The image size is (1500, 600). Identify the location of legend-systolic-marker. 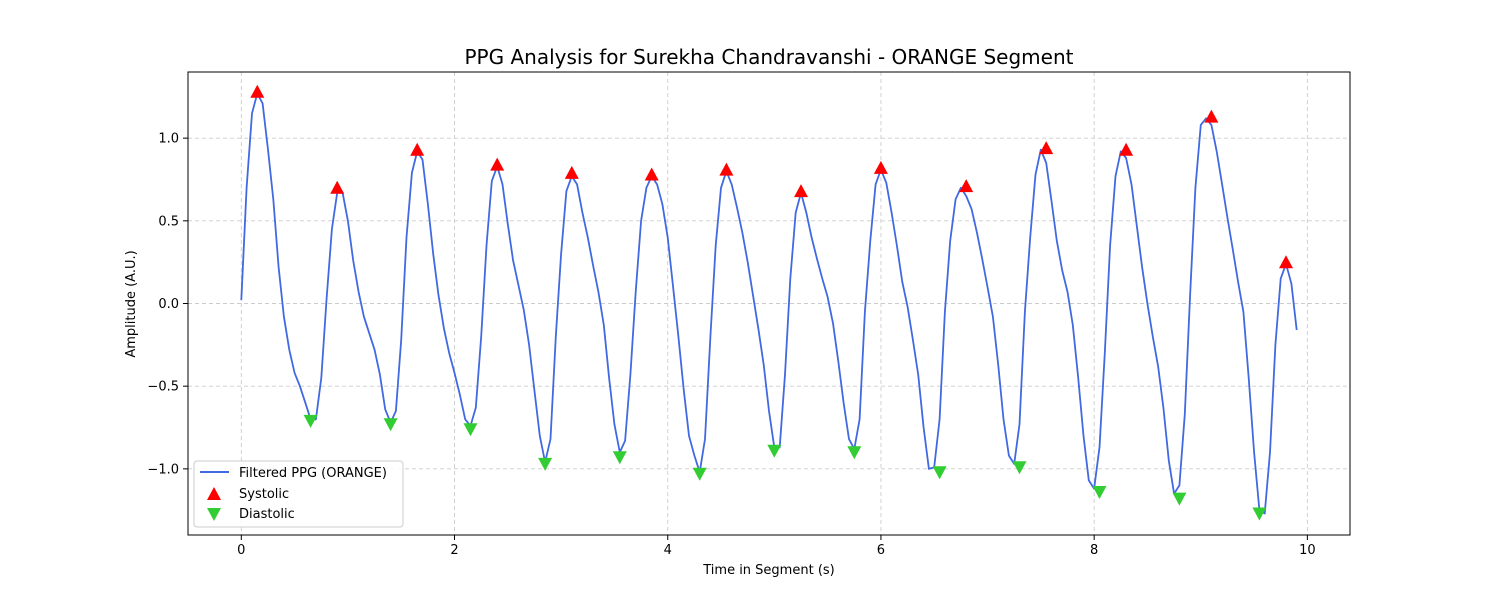
(214, 493).